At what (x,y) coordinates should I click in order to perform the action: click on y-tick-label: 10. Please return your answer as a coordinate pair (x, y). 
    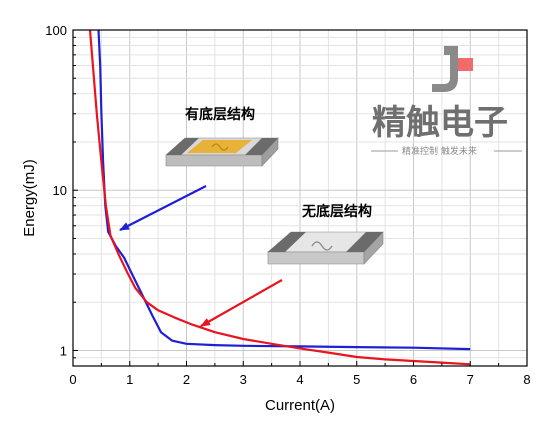
    Looking at the image, I should click on (60, 190).